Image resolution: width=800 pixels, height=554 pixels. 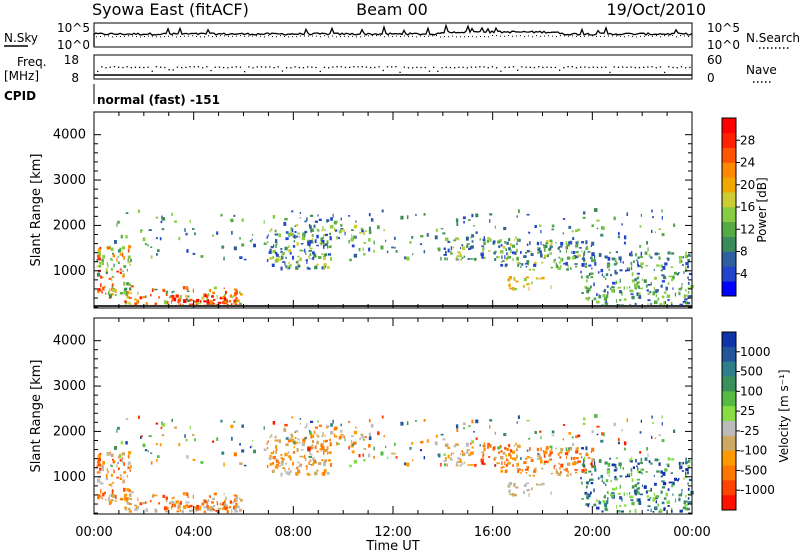 What do you see at coordinates (750, 431) in the screenshot?
I see `velocity-colorbar-tick: -25` at bounding box center [750, 431].